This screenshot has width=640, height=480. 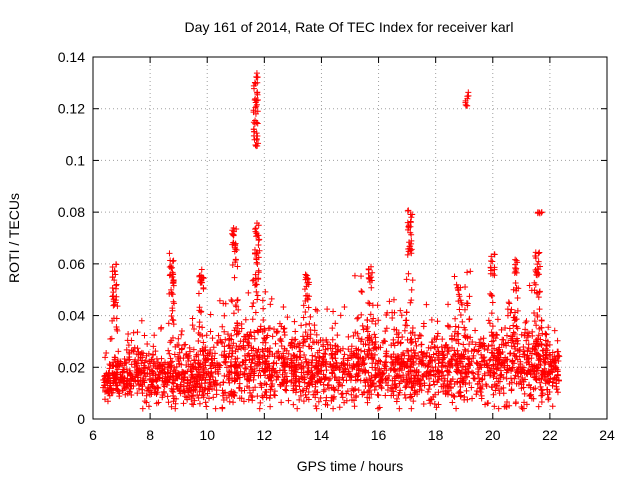 What do you see at coordinates (71, 57) in the screenshot?
I see `y-tick-label: 0.14` at bounding box center [71, 57].